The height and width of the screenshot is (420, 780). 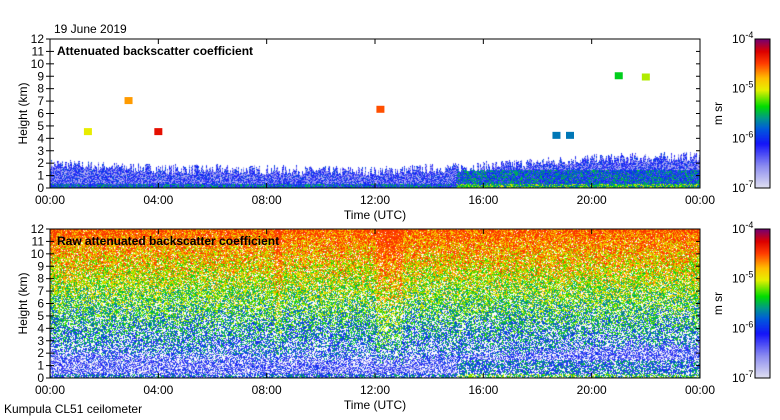 What do you see at coordinates (155, 51) in the screenshot?
I see `plot-title: Attenuated backscatter coefficient` at bounding box center [155, 51].